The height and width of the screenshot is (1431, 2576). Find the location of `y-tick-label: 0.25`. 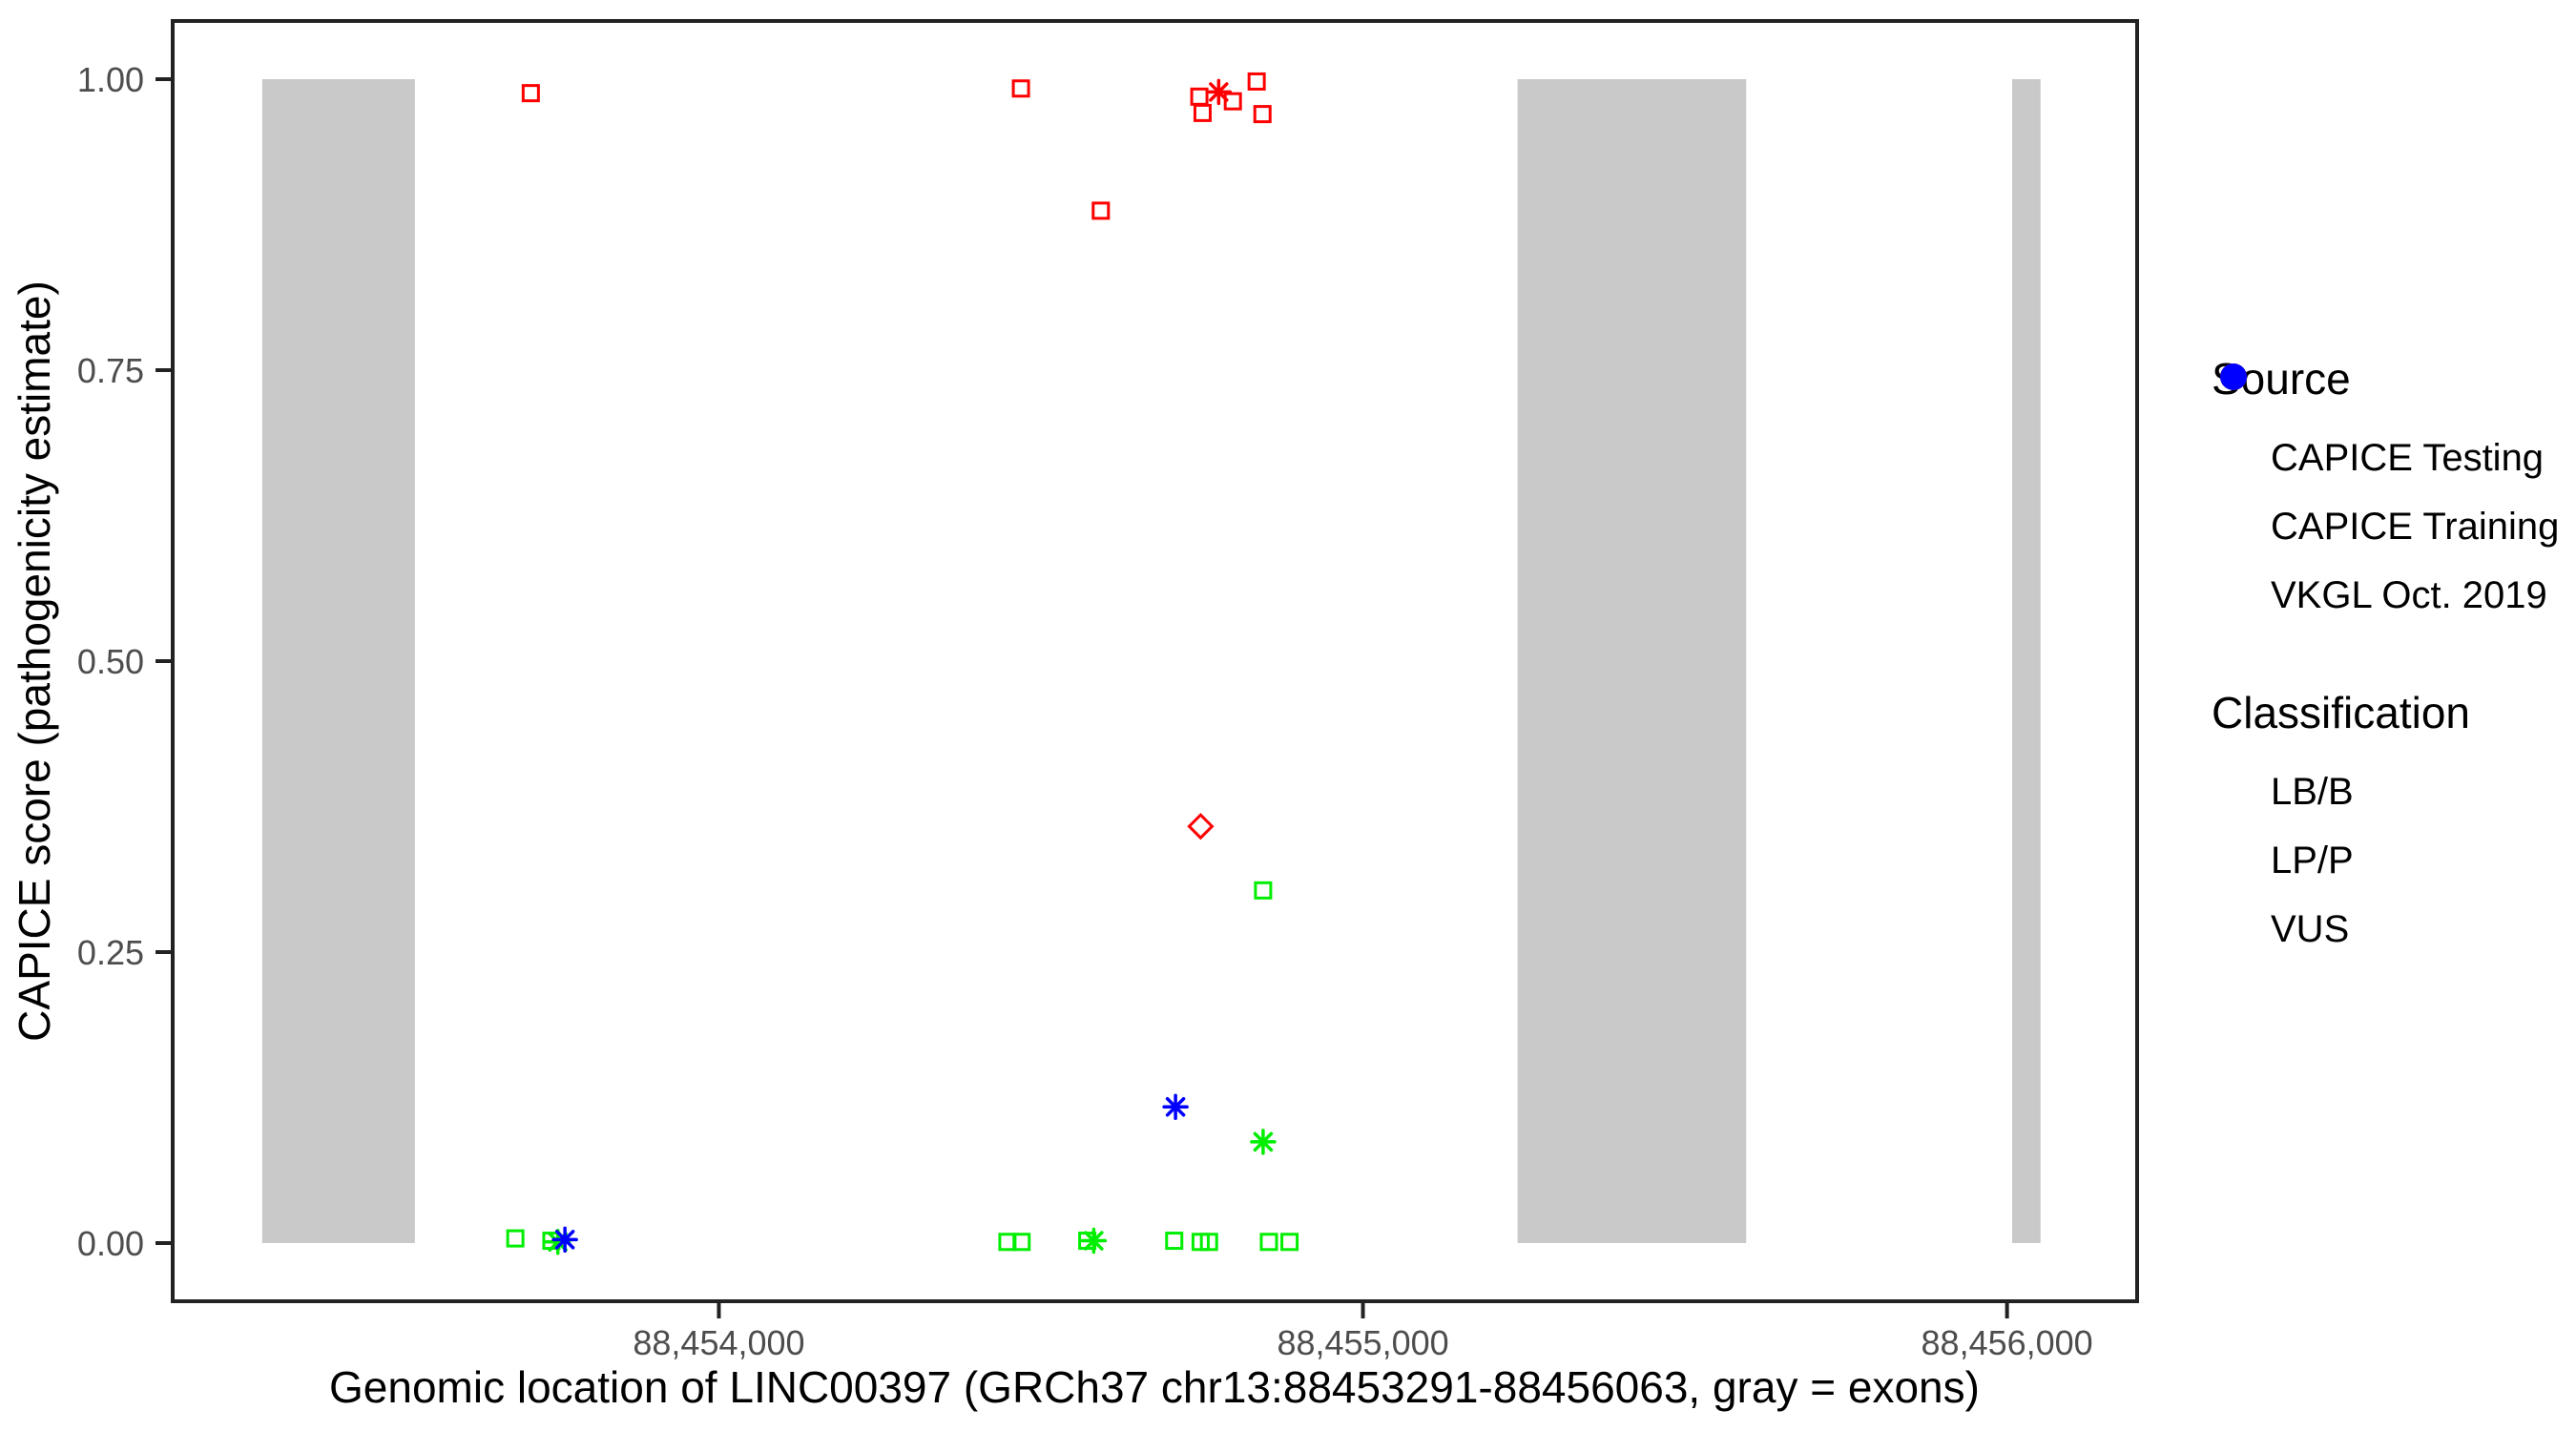

y-tick-label: 0.25 is located at coordinates (110, 952).